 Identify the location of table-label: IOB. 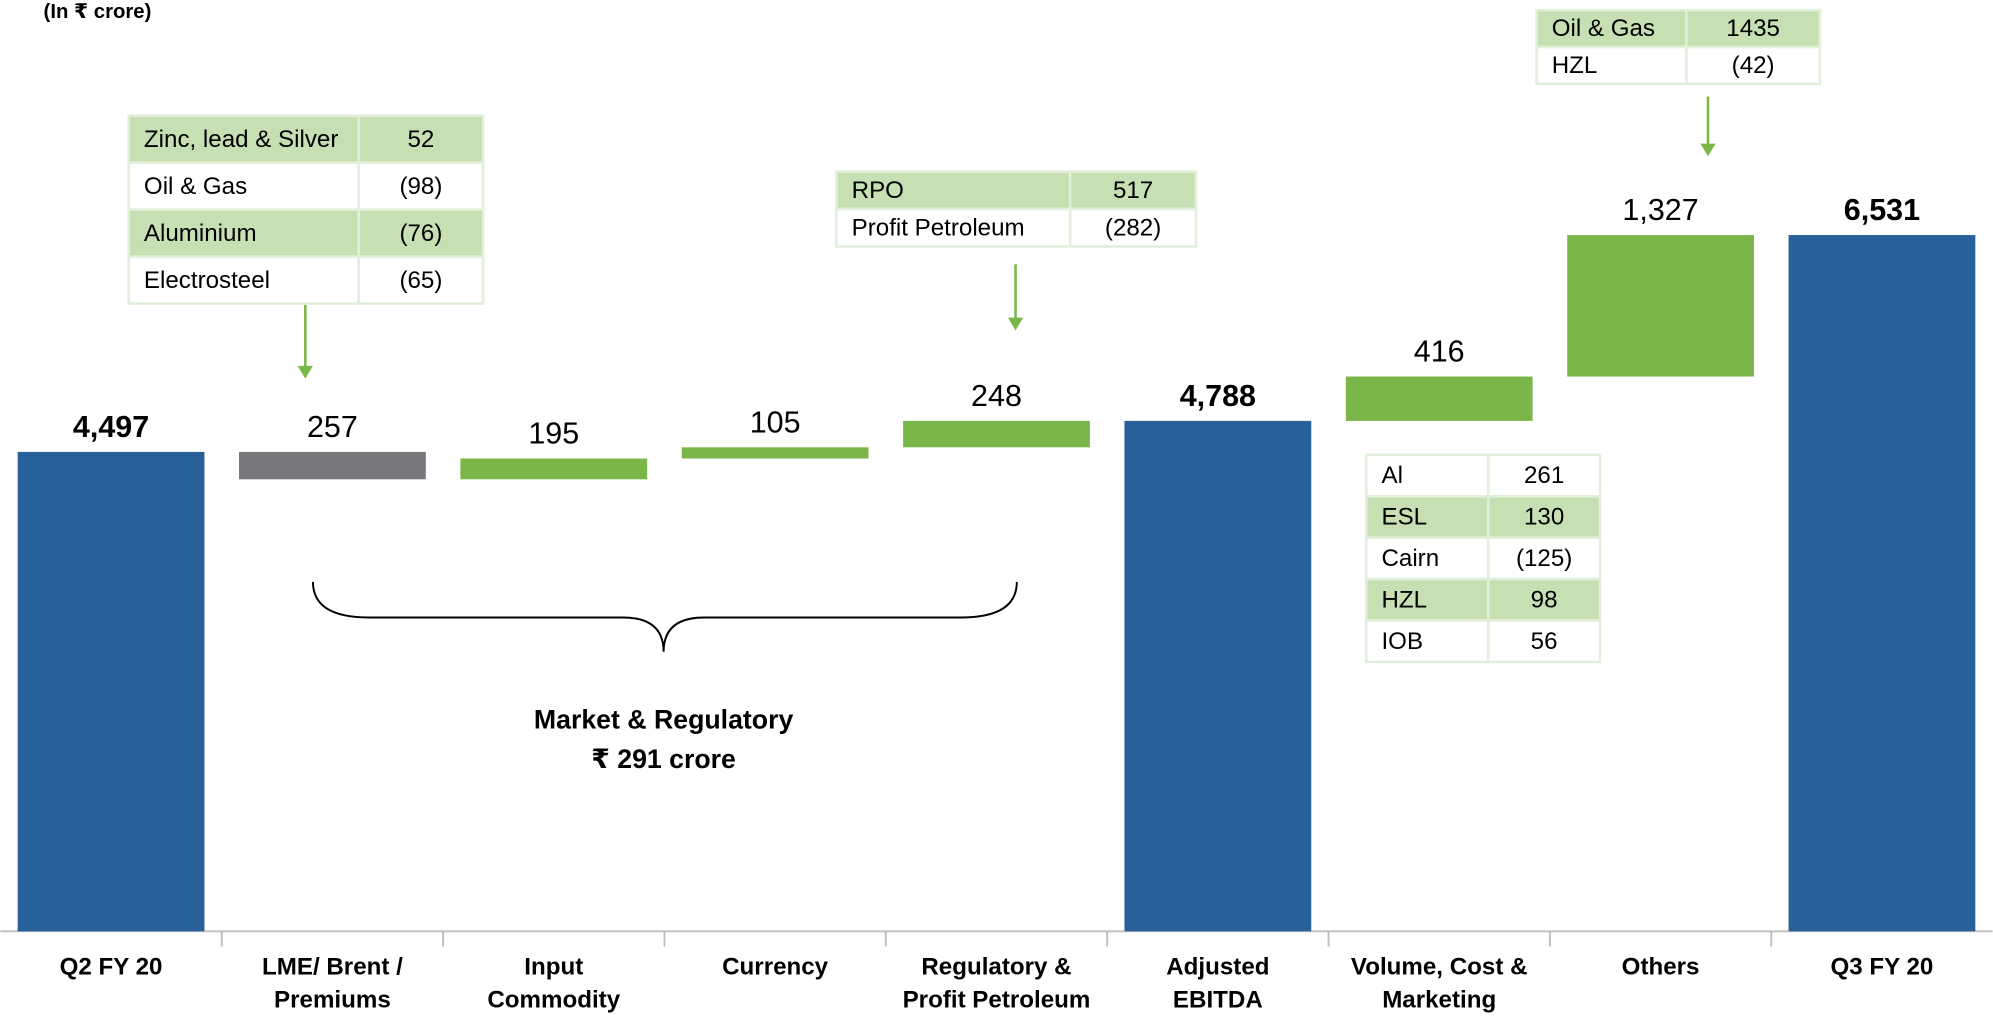
(1402, 641).